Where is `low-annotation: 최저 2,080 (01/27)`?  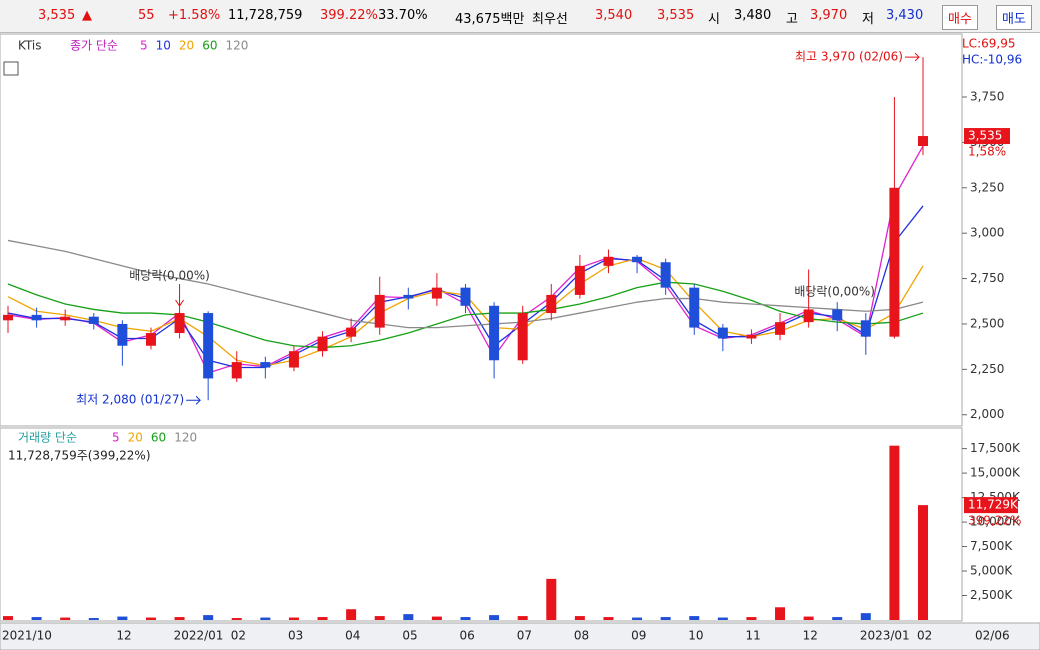 low-annotation: 최저 2,080 (01/27) is located at coordinates (130, 400).